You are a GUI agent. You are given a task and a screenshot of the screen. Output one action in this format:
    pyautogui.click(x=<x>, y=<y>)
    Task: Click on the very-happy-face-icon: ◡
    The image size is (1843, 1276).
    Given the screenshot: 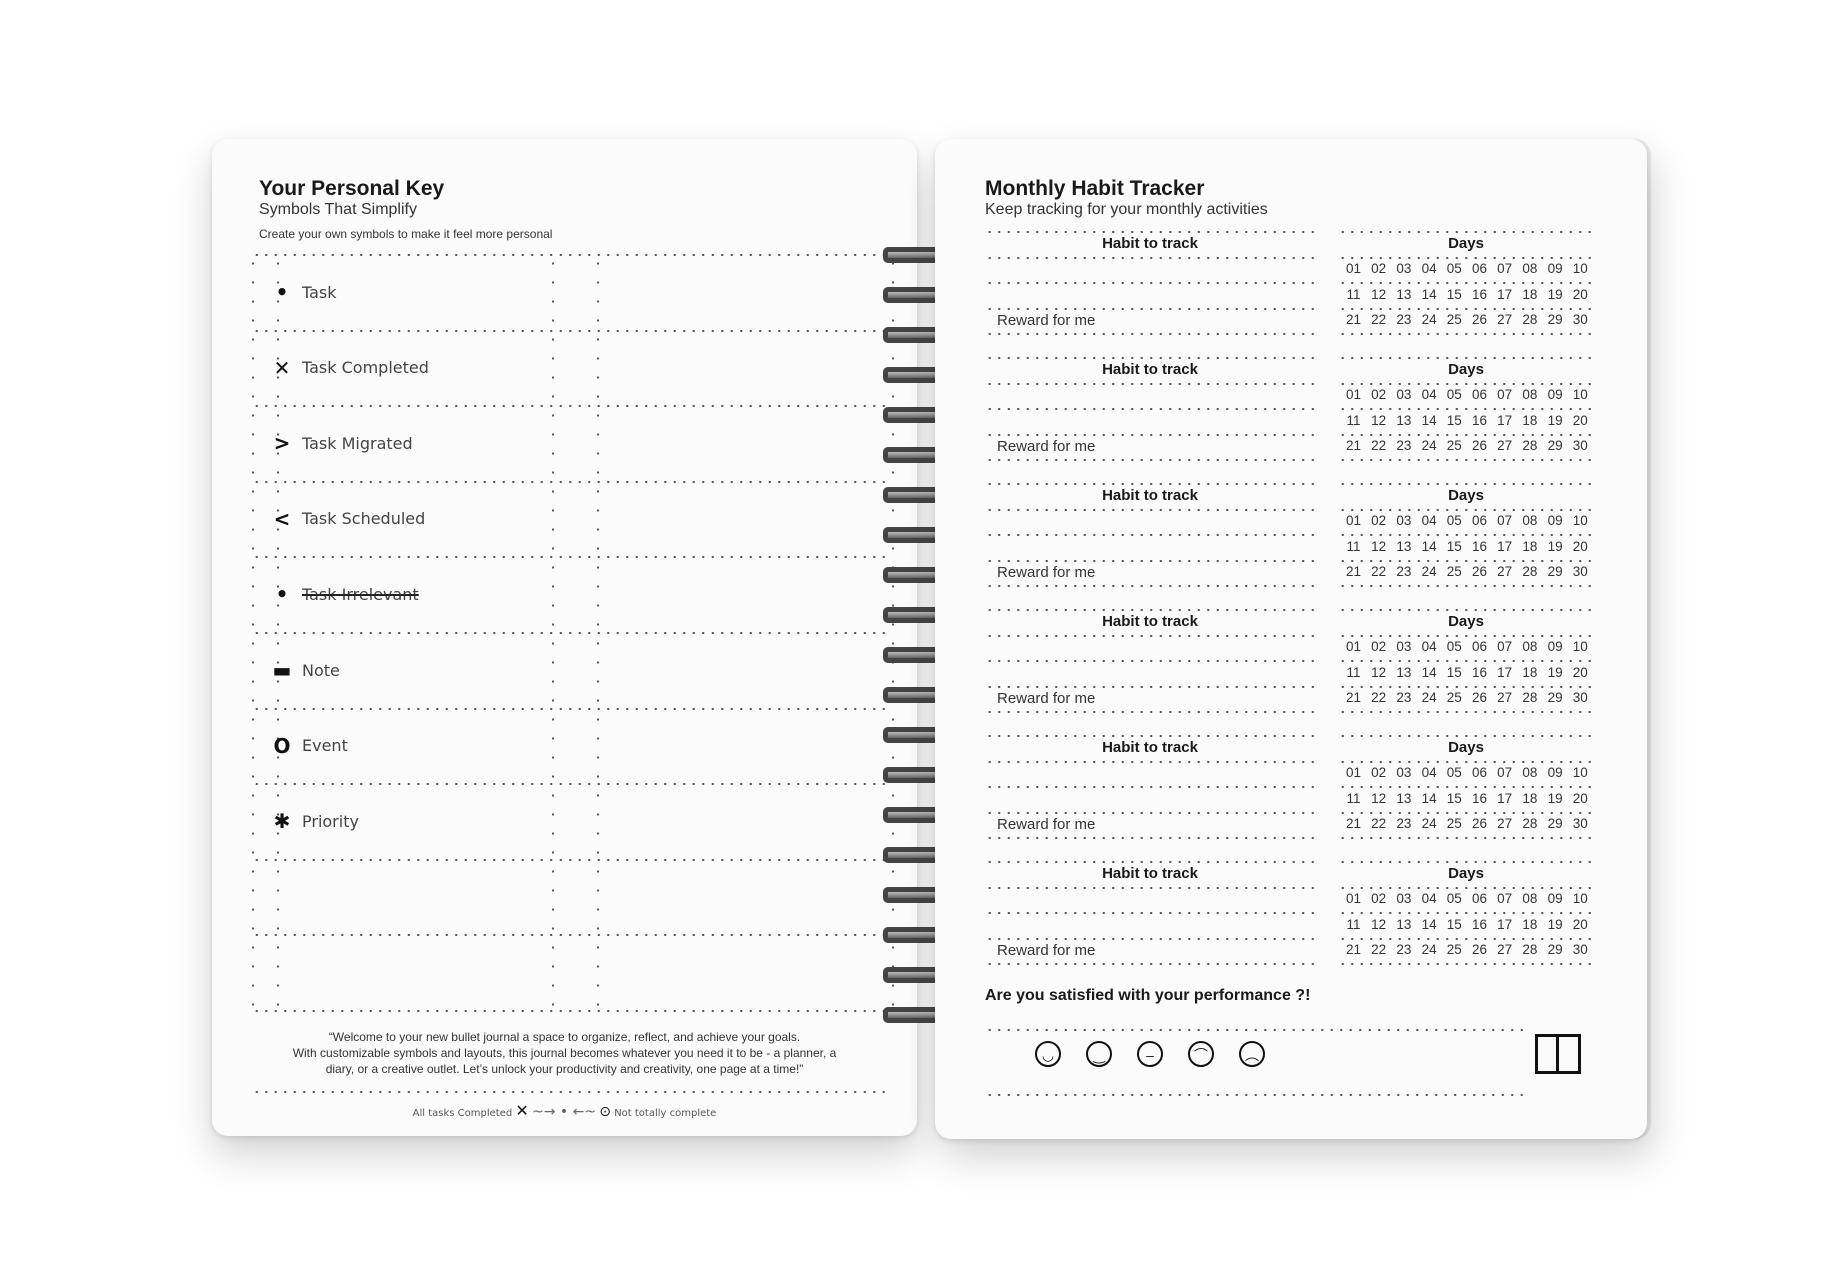 What is the action you would take?
    pyautogui.click(x=1048, y=1054)
    